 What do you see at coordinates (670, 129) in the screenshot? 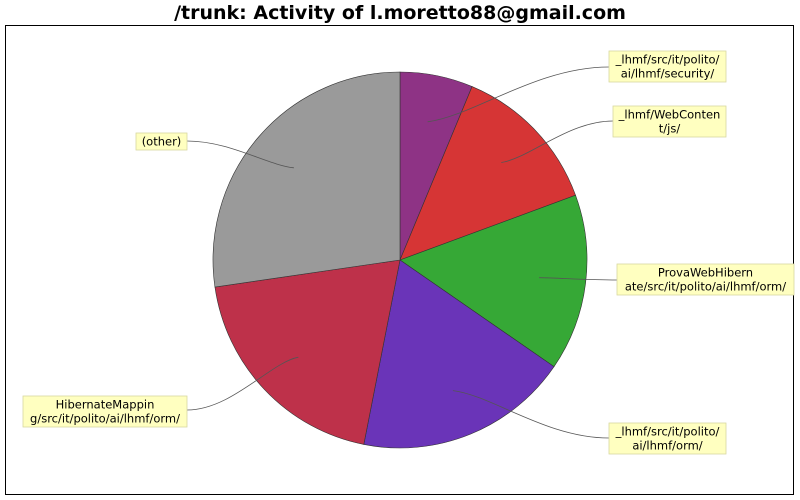
I see `slice-label: t/js/` at bounding box center [670, 129].